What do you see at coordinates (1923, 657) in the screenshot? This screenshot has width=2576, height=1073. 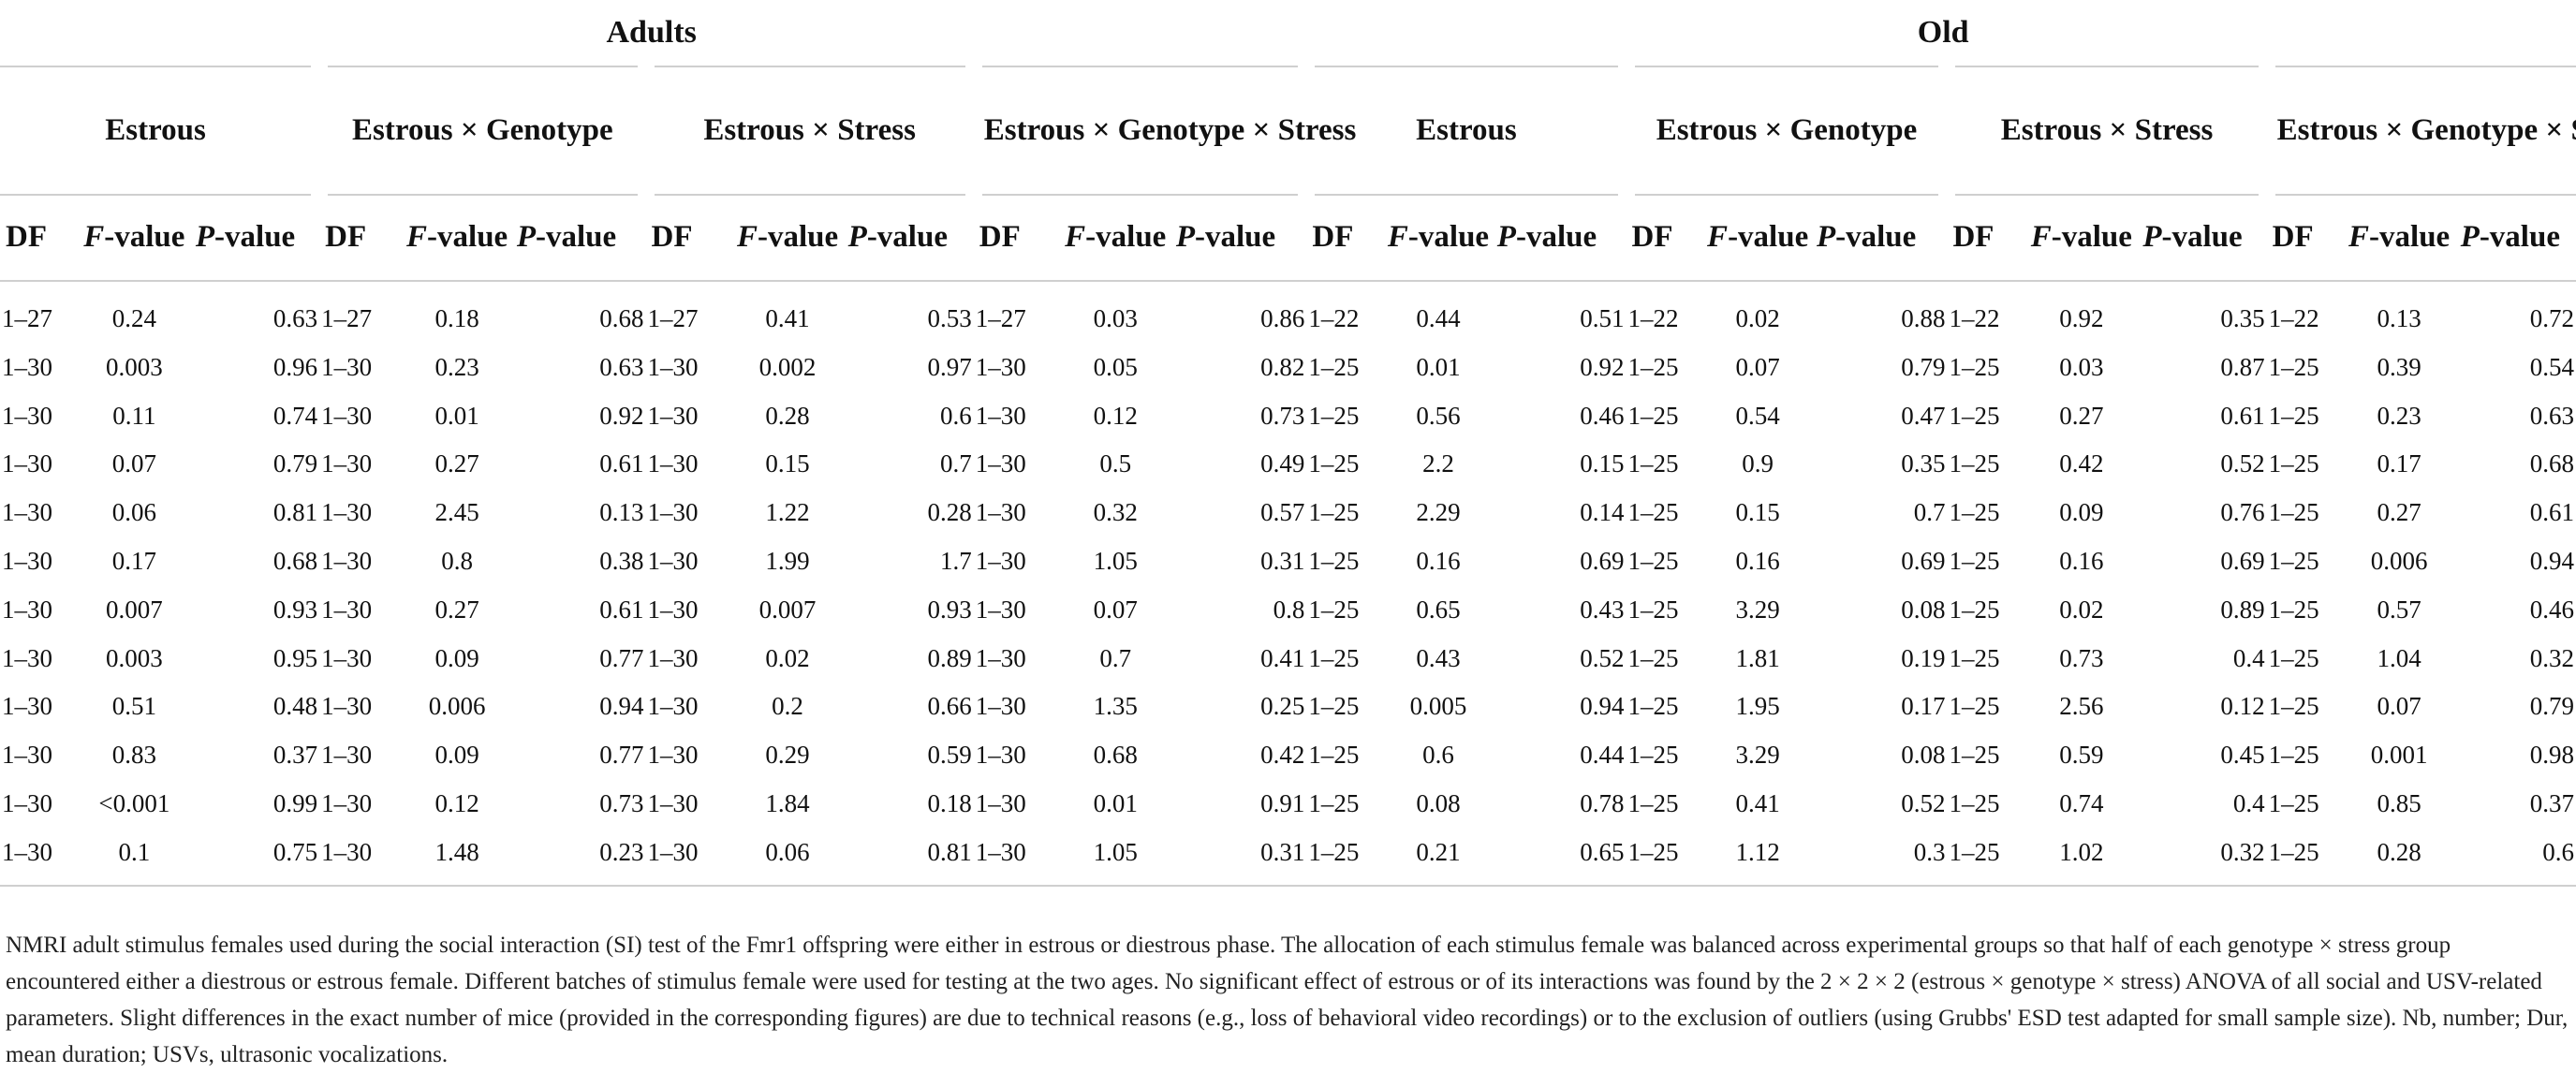 I see `table-cell-p-value: 0.19` at bounding box center [1923, 657].